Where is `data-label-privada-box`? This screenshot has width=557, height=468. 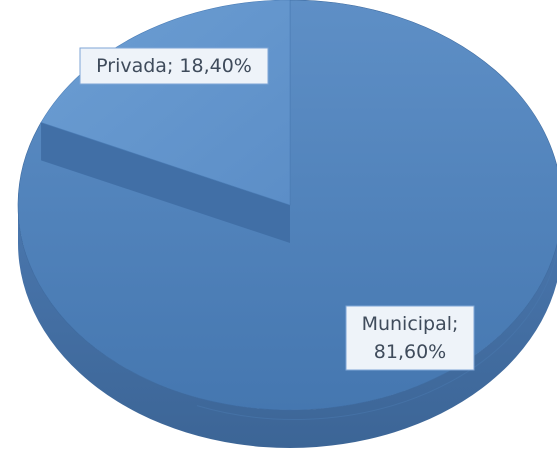 data-label-privada-box is located at coordinates (174, 66).